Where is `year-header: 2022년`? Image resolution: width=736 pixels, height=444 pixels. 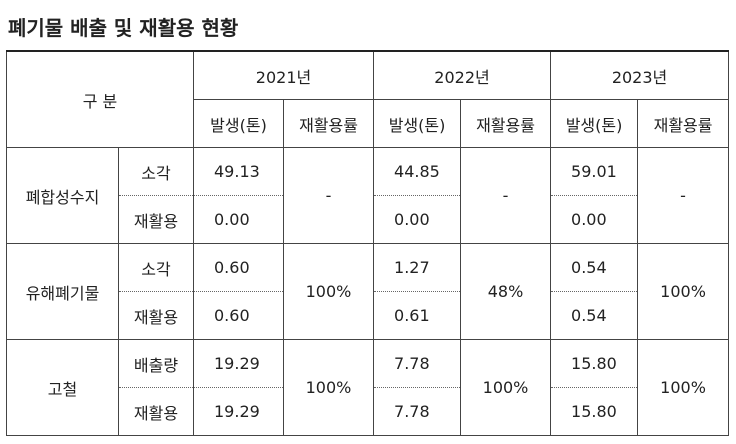 year-header: 2022년 is located at coordinates (462, 75).